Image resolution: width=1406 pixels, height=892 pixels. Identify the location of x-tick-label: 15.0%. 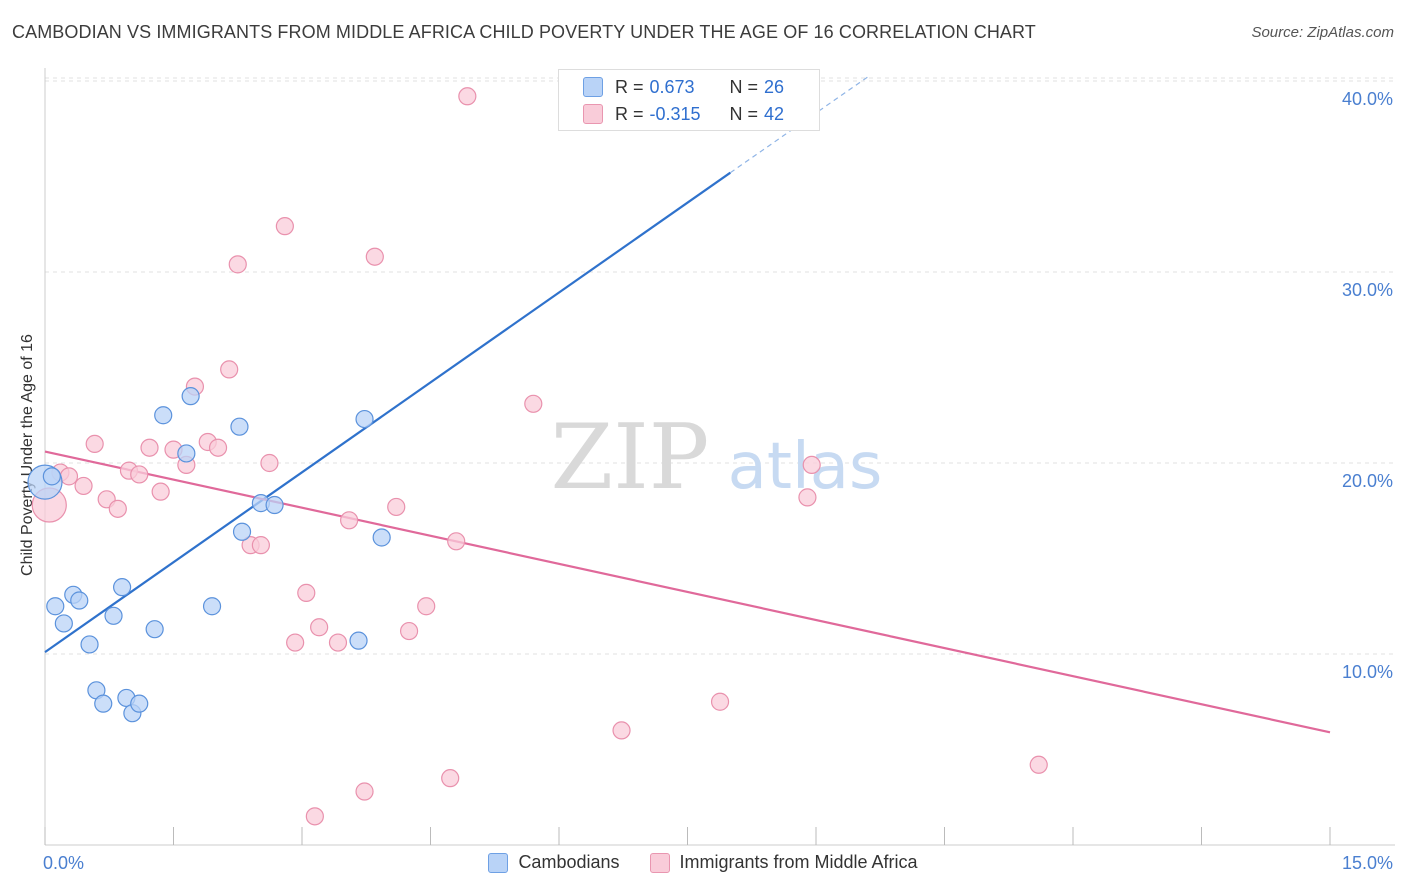
(1367, 863).